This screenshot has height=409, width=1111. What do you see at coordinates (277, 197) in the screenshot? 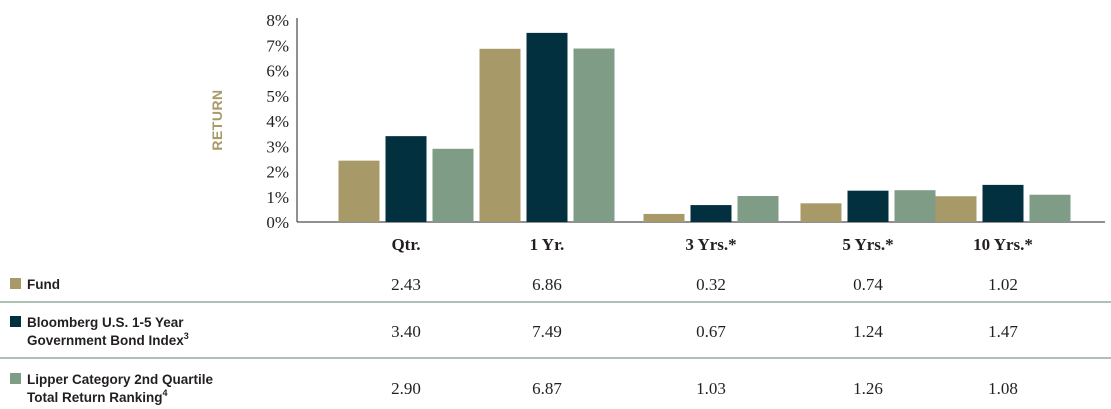
I see `y-tick-label: 1%` at bounding box center [277, 197].